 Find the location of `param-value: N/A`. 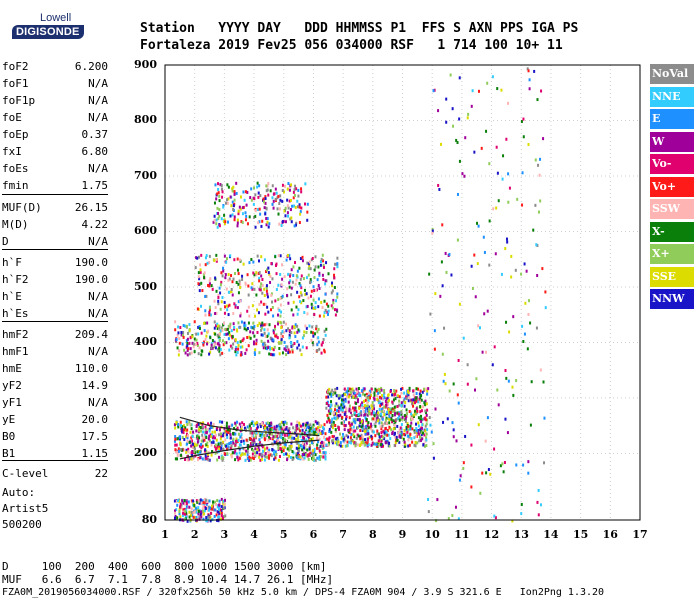

param-value: N/A is located at coordinates (98, 296).